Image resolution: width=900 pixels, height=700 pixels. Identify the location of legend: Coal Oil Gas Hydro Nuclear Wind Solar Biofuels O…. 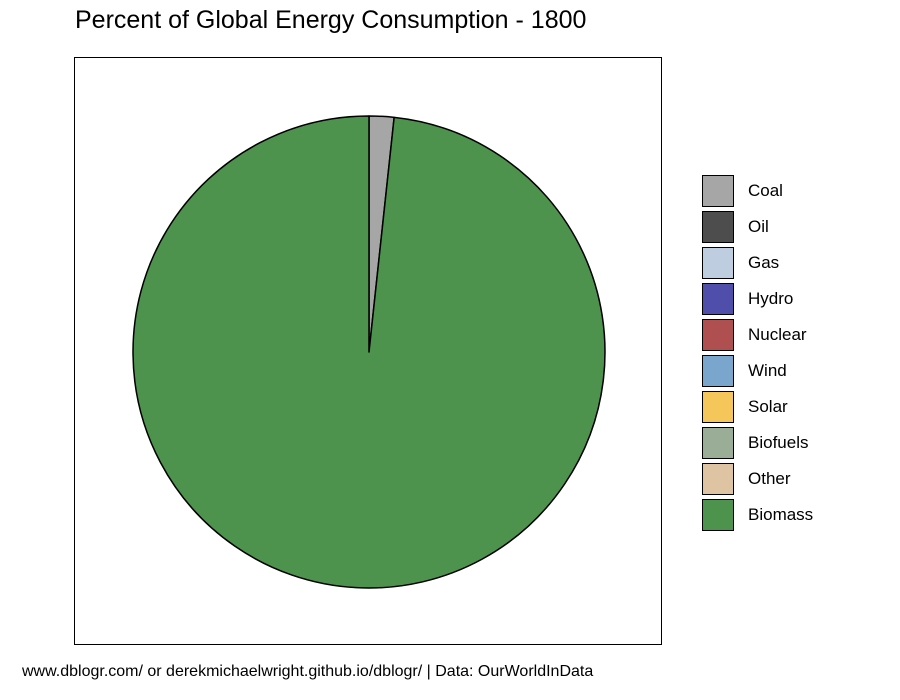
(757, 353).